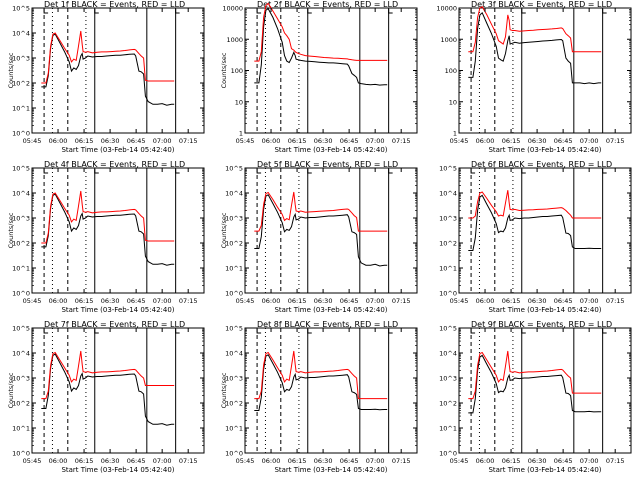  I want to click on y-tick-label: 10^5, so click(21, 9).